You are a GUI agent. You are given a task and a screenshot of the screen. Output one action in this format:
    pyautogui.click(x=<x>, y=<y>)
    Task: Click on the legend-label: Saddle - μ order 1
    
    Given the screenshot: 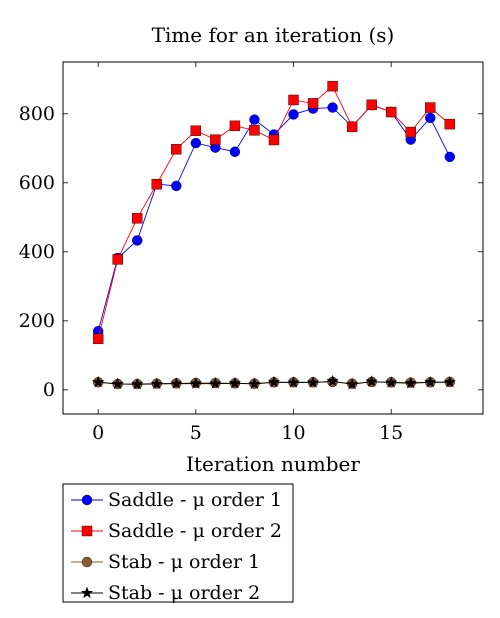 What is the action you would take?
    pyautogui.click(x=195, y=500)
    